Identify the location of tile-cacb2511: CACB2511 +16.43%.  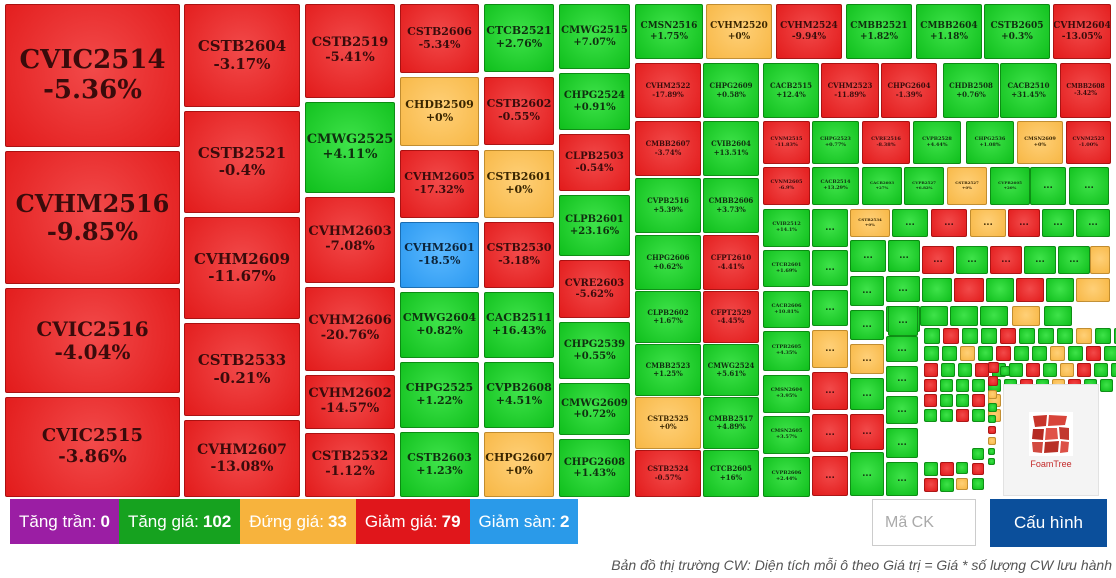
(519, 325).